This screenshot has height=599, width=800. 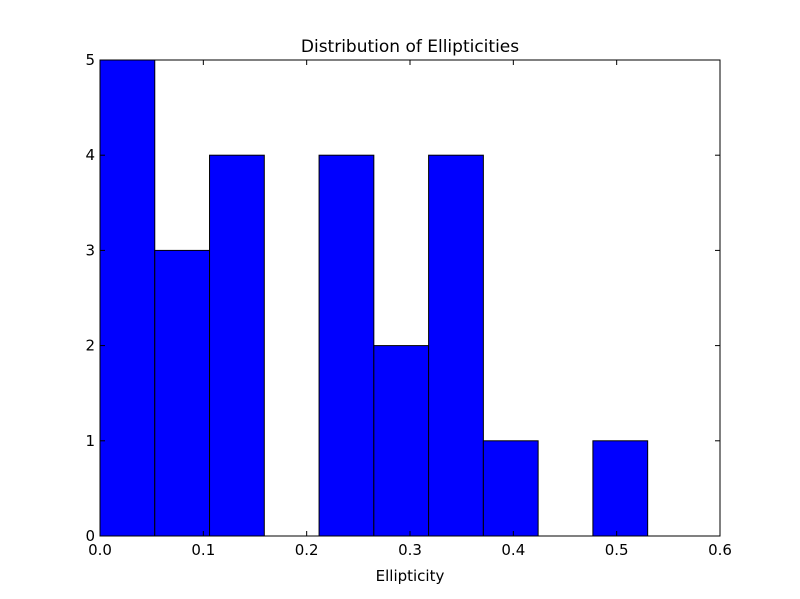 What do you see at coordinates (410, 47) in the screenshot?
I see `chart-title: Distribution of Ellipticities` at bounding box center [410, 47].